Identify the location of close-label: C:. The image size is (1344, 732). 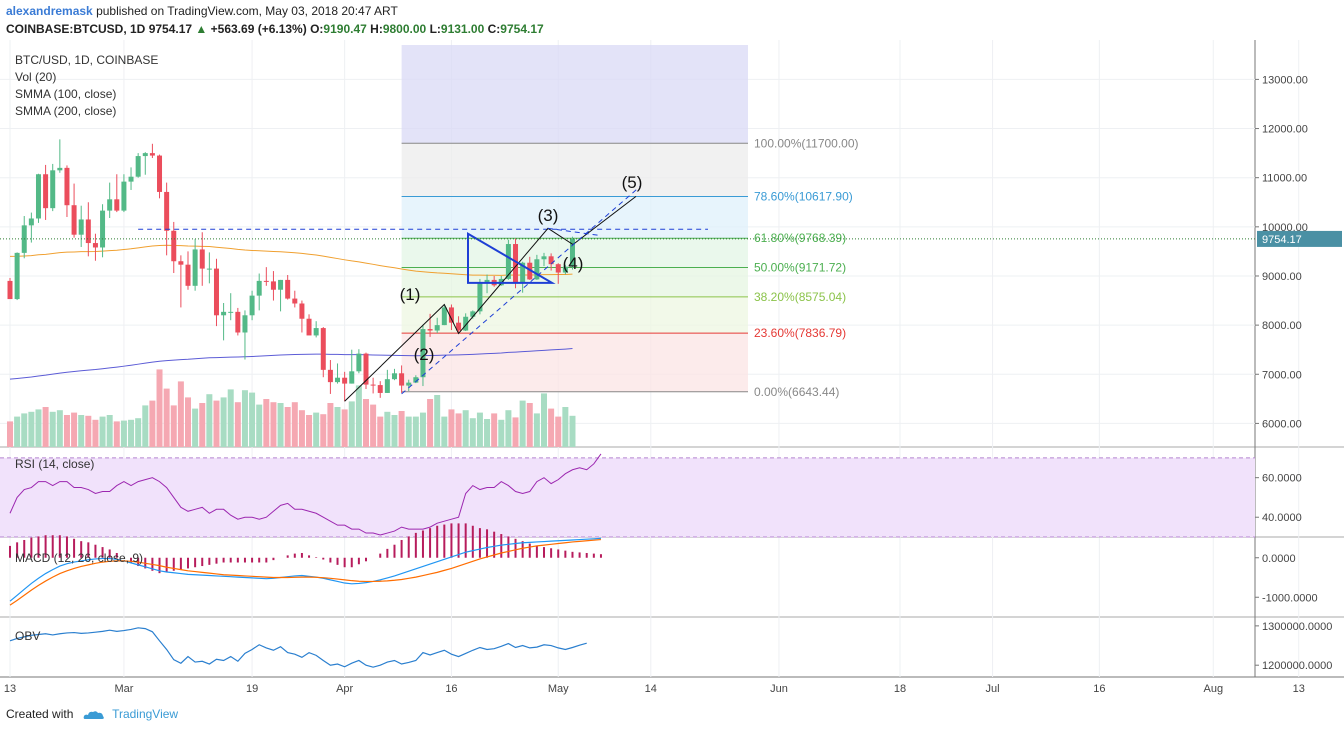
(494, 29).